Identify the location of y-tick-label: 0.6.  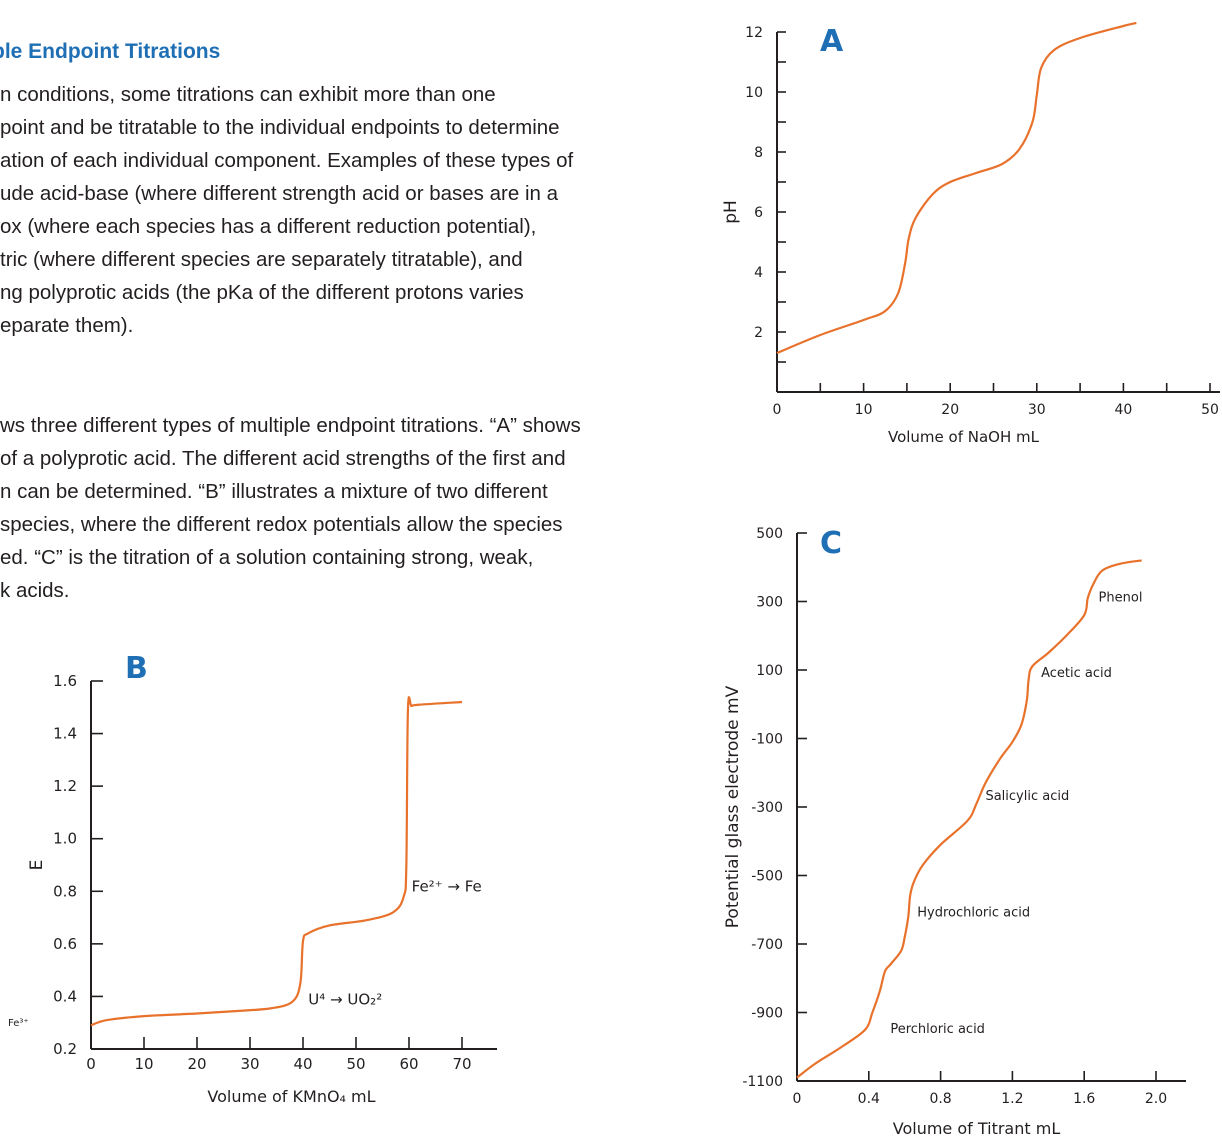
(65, 944).